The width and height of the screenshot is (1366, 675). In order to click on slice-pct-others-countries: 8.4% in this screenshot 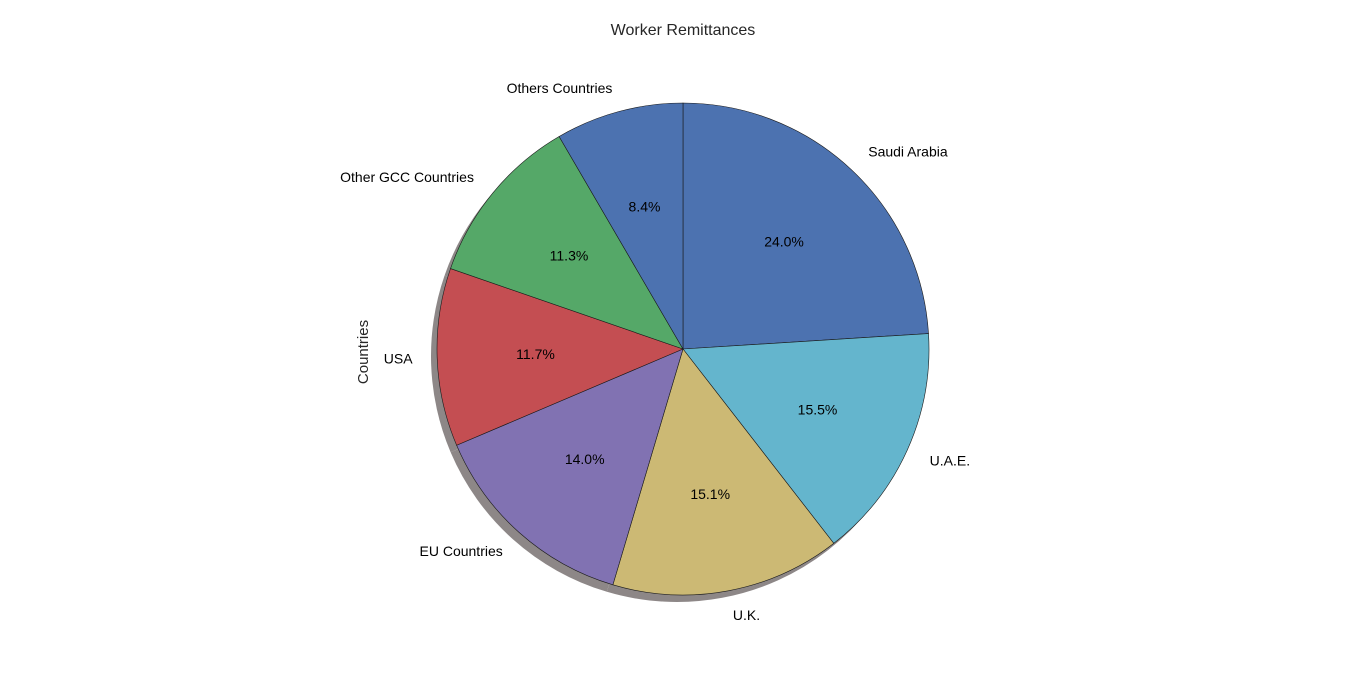, I will do `click(645, 207)`.